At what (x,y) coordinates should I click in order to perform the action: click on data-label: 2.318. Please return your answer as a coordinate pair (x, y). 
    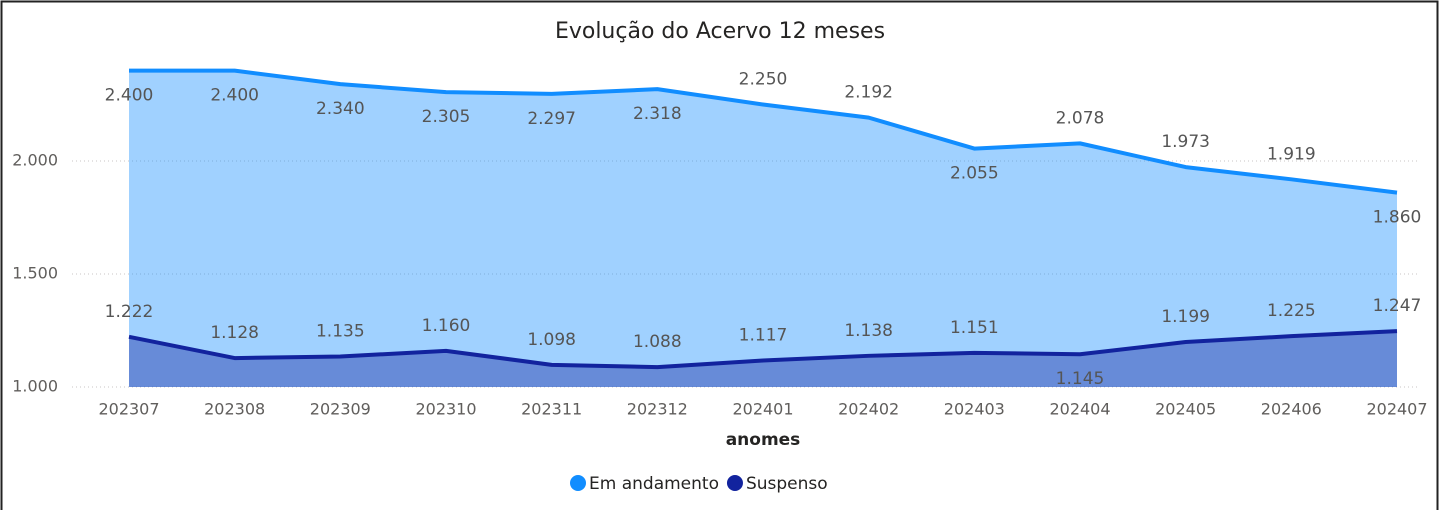
    Looking at the image, I should click on (657, 114).